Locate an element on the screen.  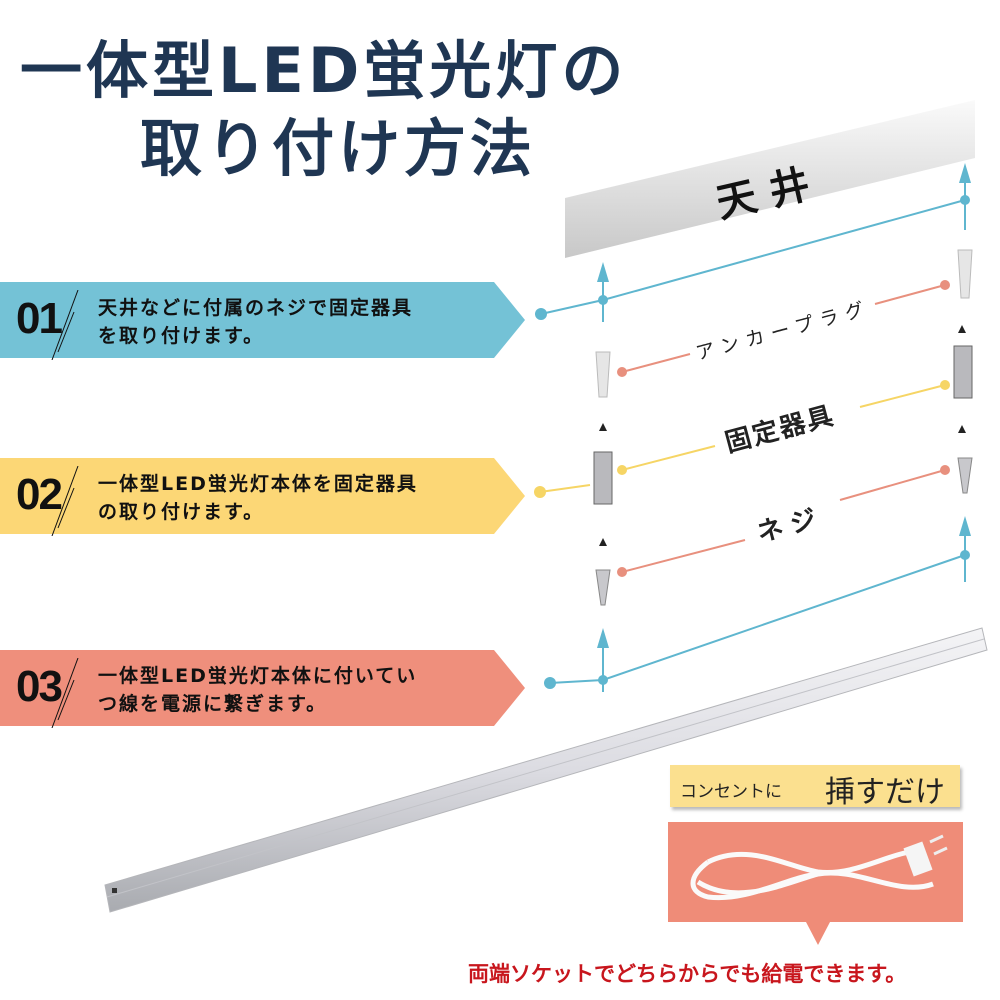
label-bracket: 固定器具 is located at coordinates (780, 429).